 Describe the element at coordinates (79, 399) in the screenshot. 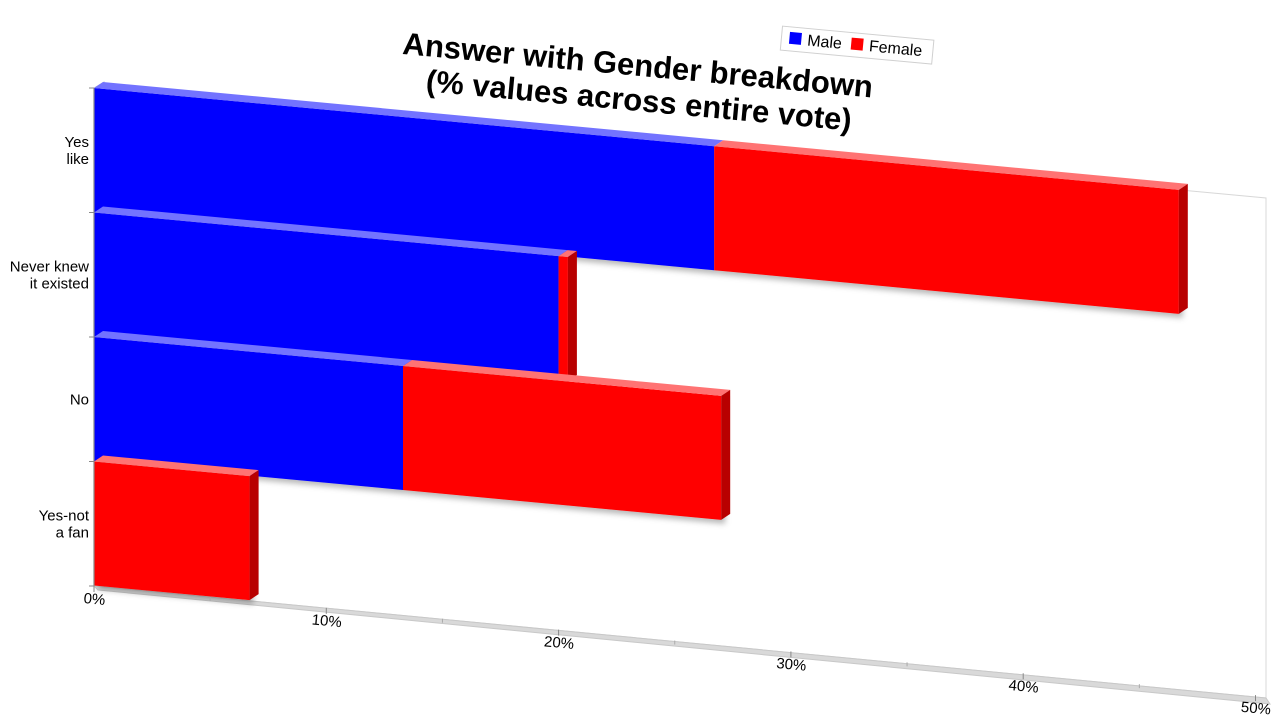

I see `y-tick-label: No` at that location.